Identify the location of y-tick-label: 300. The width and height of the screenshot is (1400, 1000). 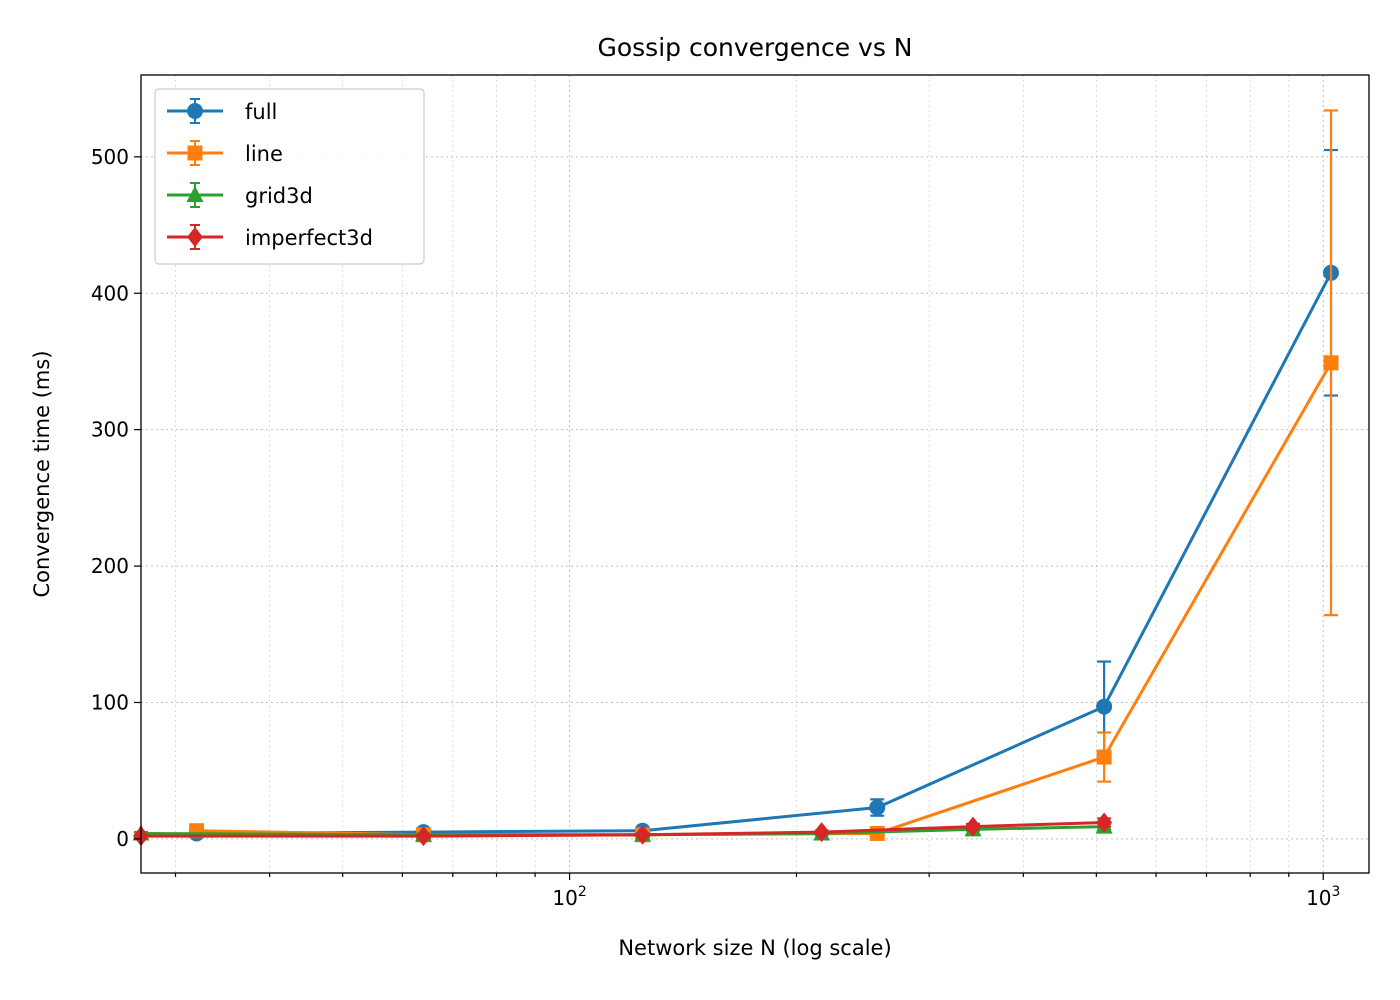
(110, 430).